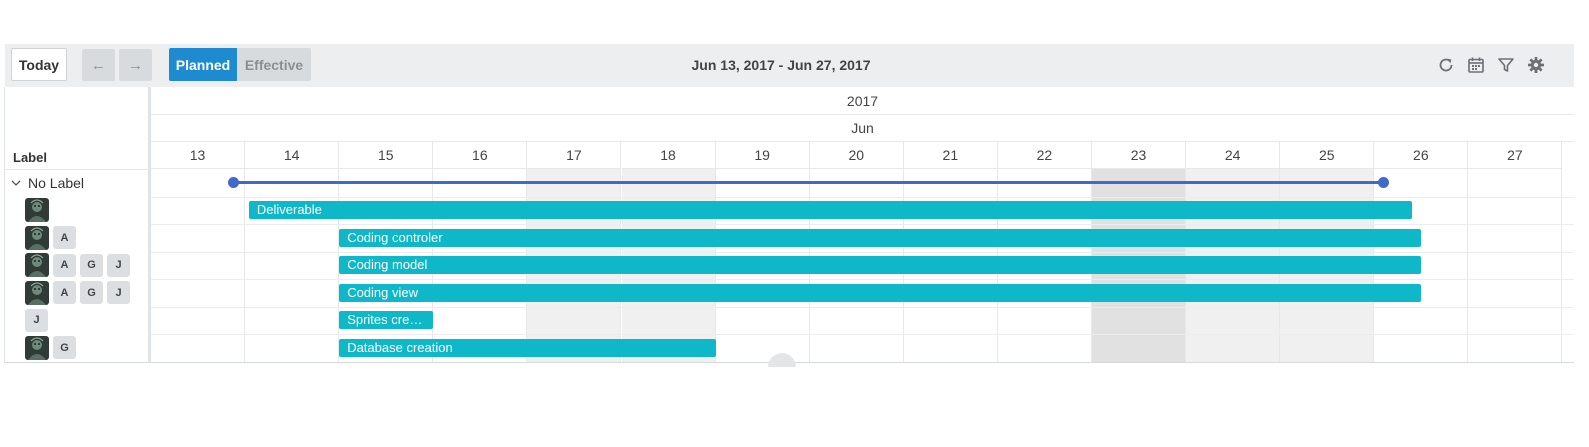  I want to click on task-label: Coding controler, so click(395, 237).